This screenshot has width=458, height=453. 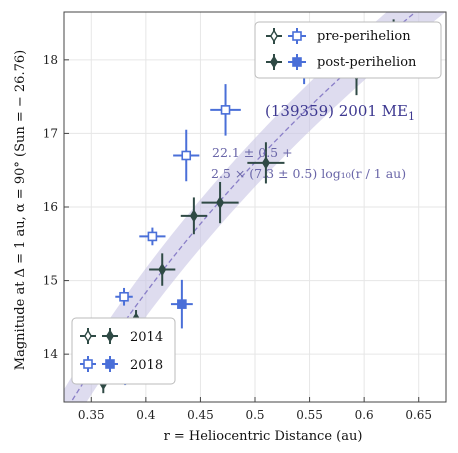 I want to click on x-tick-label: 0.55, so click(x=309, y=415).